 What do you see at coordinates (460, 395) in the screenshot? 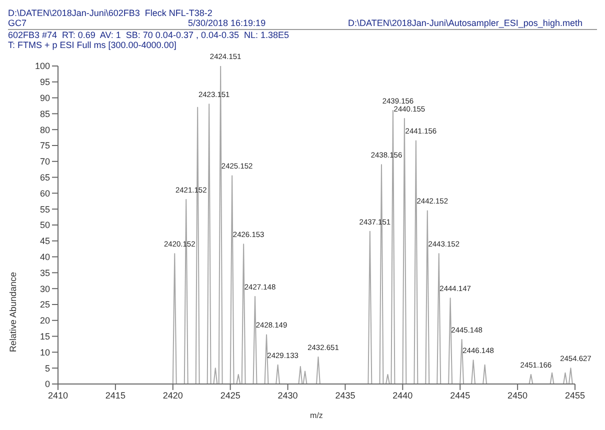
I see `x-tick-label: 2445` at bounding box center [460, 395].